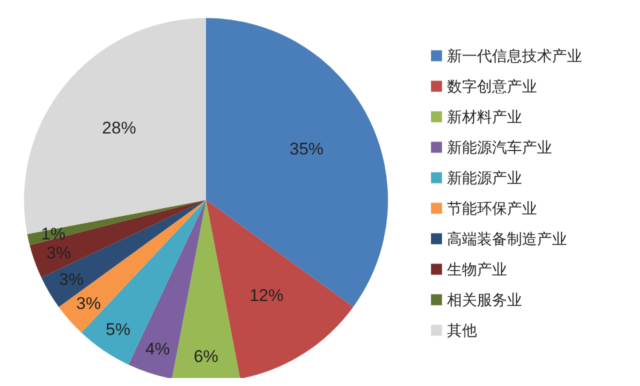  Describe the element at coordinates (462, 330) in the screenshot. I see `legend-label: 其他` at that location.